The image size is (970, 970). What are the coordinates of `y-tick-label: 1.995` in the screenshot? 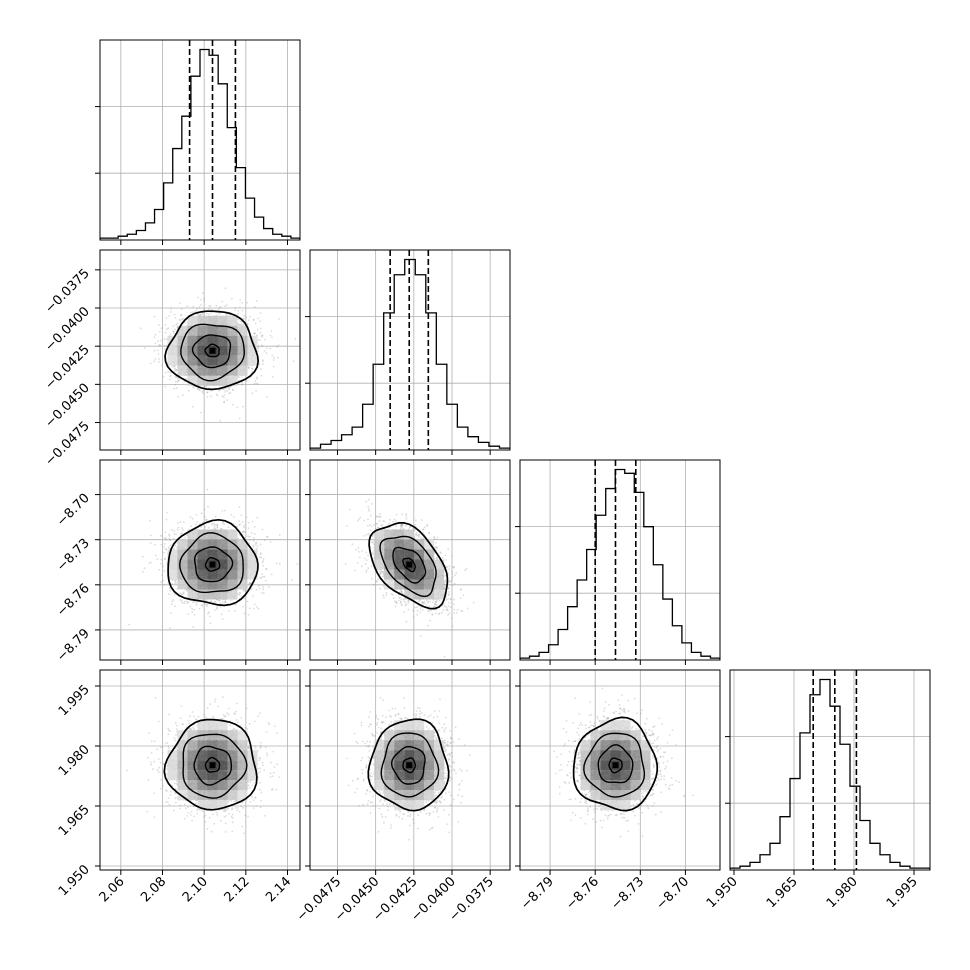 It's located at (74, 700).